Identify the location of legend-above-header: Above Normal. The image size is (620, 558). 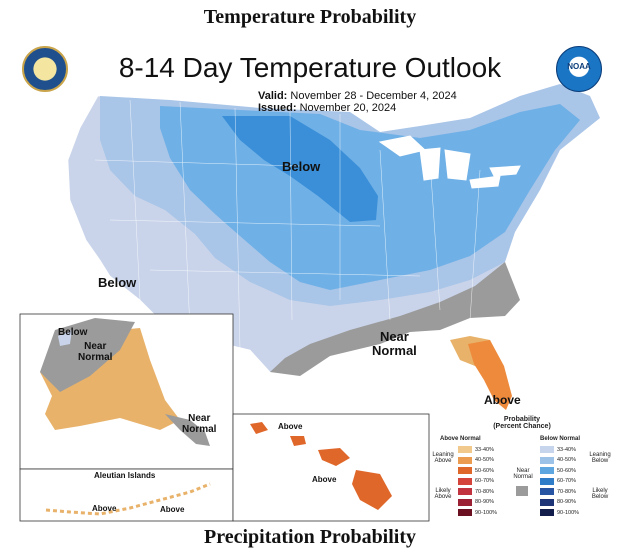
(460, 439).